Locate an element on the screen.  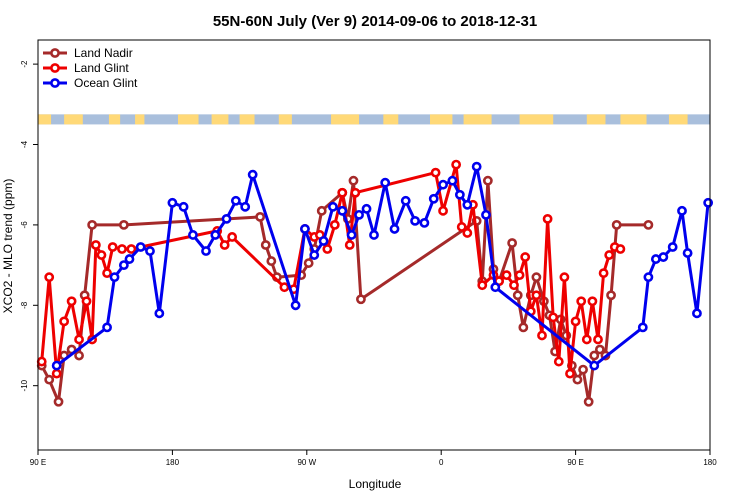
x-tick-label: 90 E is located at coordinates (575, 462).